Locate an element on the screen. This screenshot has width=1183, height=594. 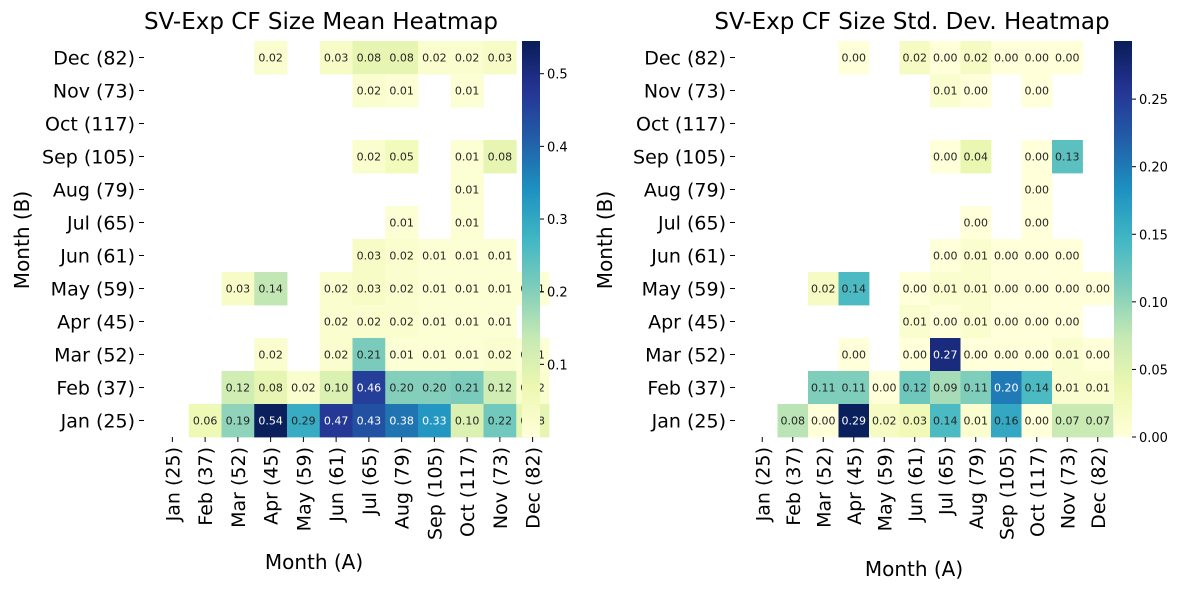
cell-value-label: 0.43 is located at coordinates (369, 421).